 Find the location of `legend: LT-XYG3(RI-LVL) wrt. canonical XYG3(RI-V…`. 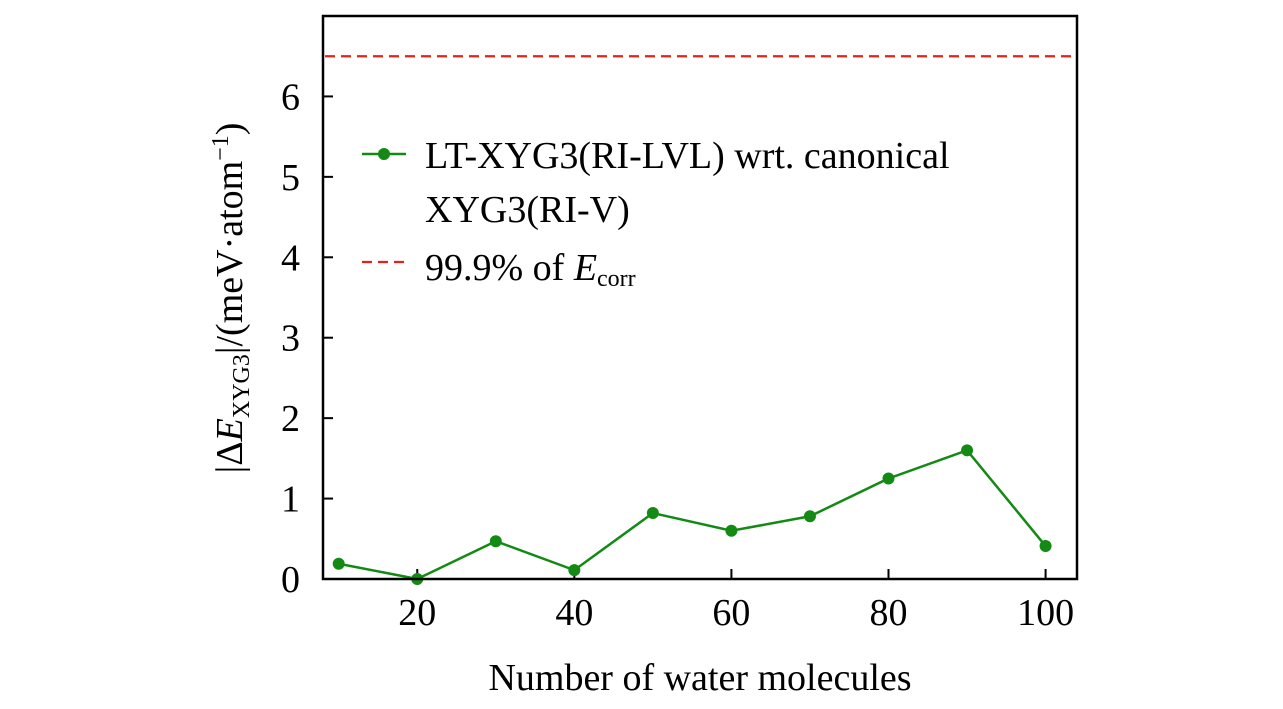

legend: LT-XYG3(RI-LVL) wrt. canonical XYG3(RI-V… is located at coordinates (656, 213).